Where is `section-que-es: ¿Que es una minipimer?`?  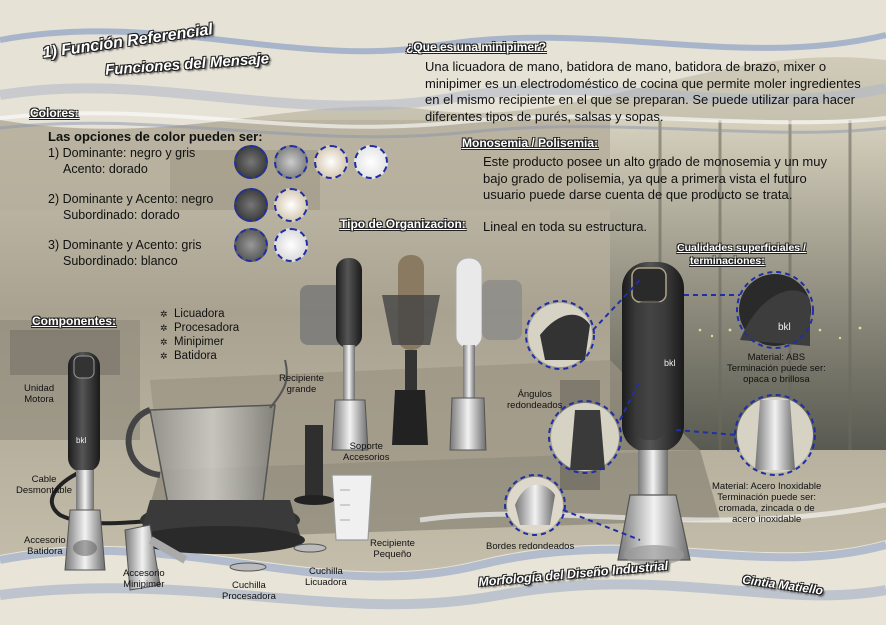
section-que-es: ¿Que es una minipimer? is located at coordinates (476, 47).